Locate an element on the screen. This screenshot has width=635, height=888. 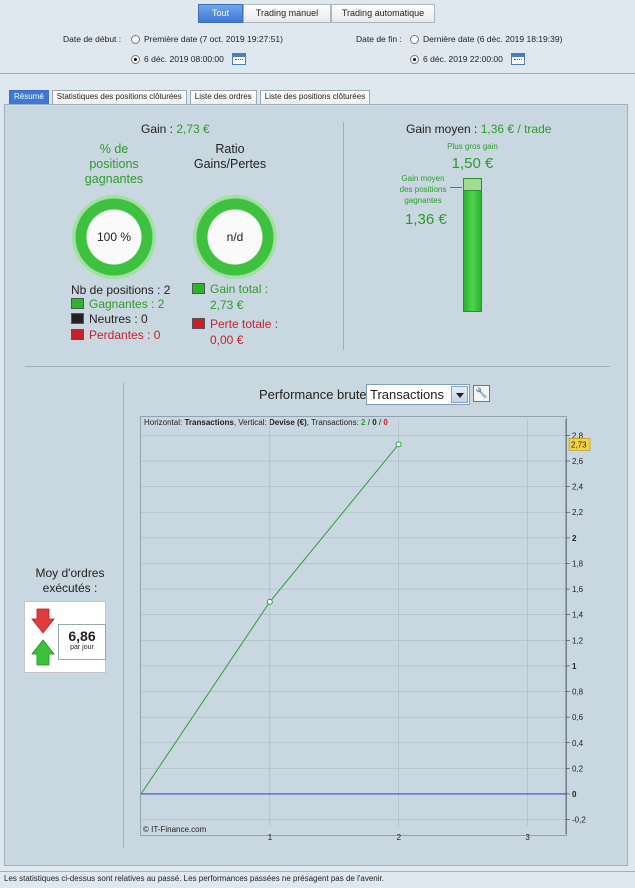
max-gain-label: Plus gros gain is located at coordinates (472, 146).